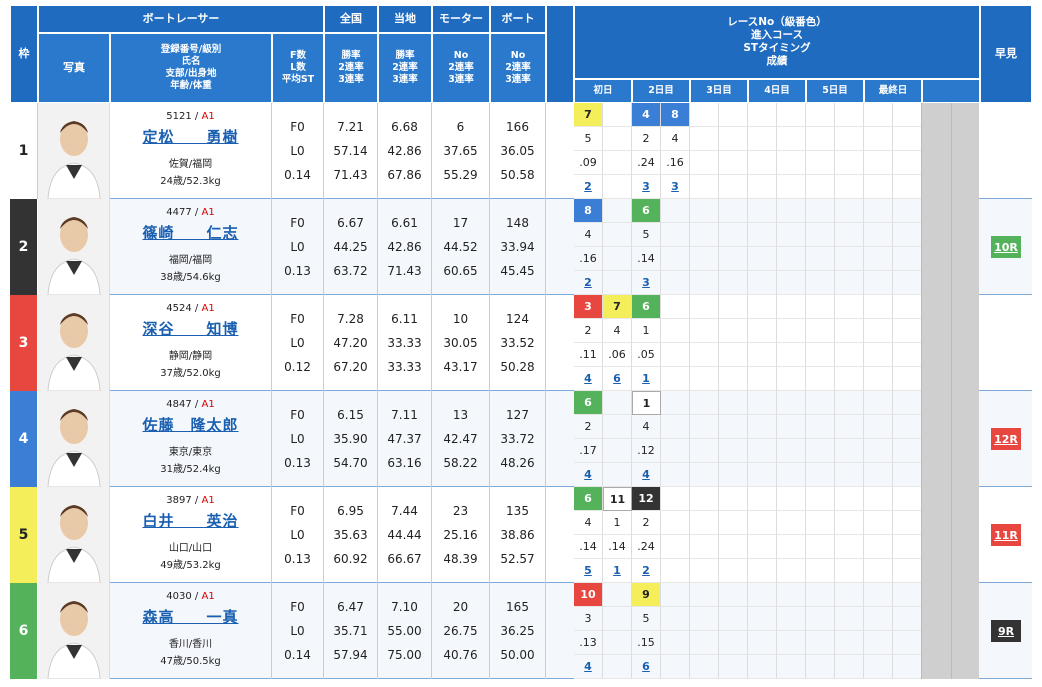 The width and height of the screenshot is (1042, 687). I want to click on stat-value: 20, so click(460, 607).